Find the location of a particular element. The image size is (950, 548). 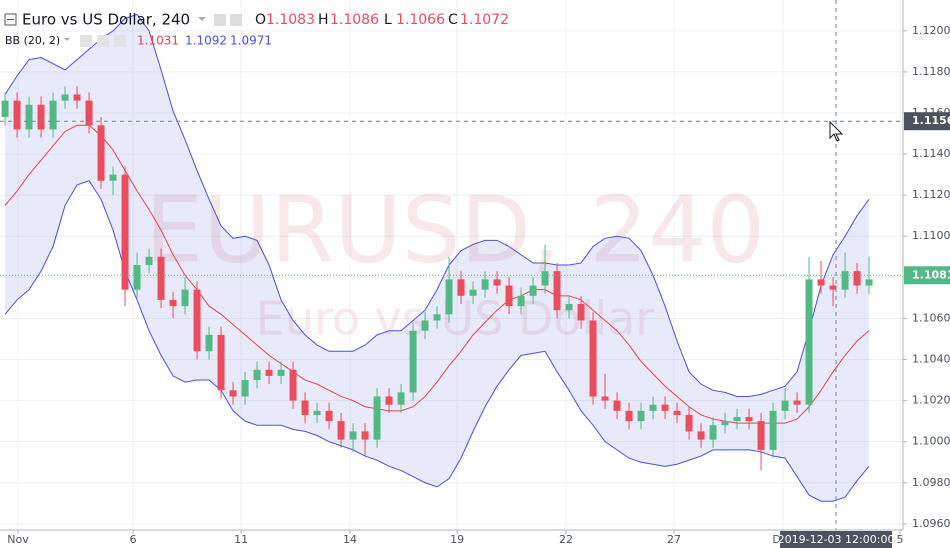

x-tick-label: 6 is located at coordinates (133, 539).